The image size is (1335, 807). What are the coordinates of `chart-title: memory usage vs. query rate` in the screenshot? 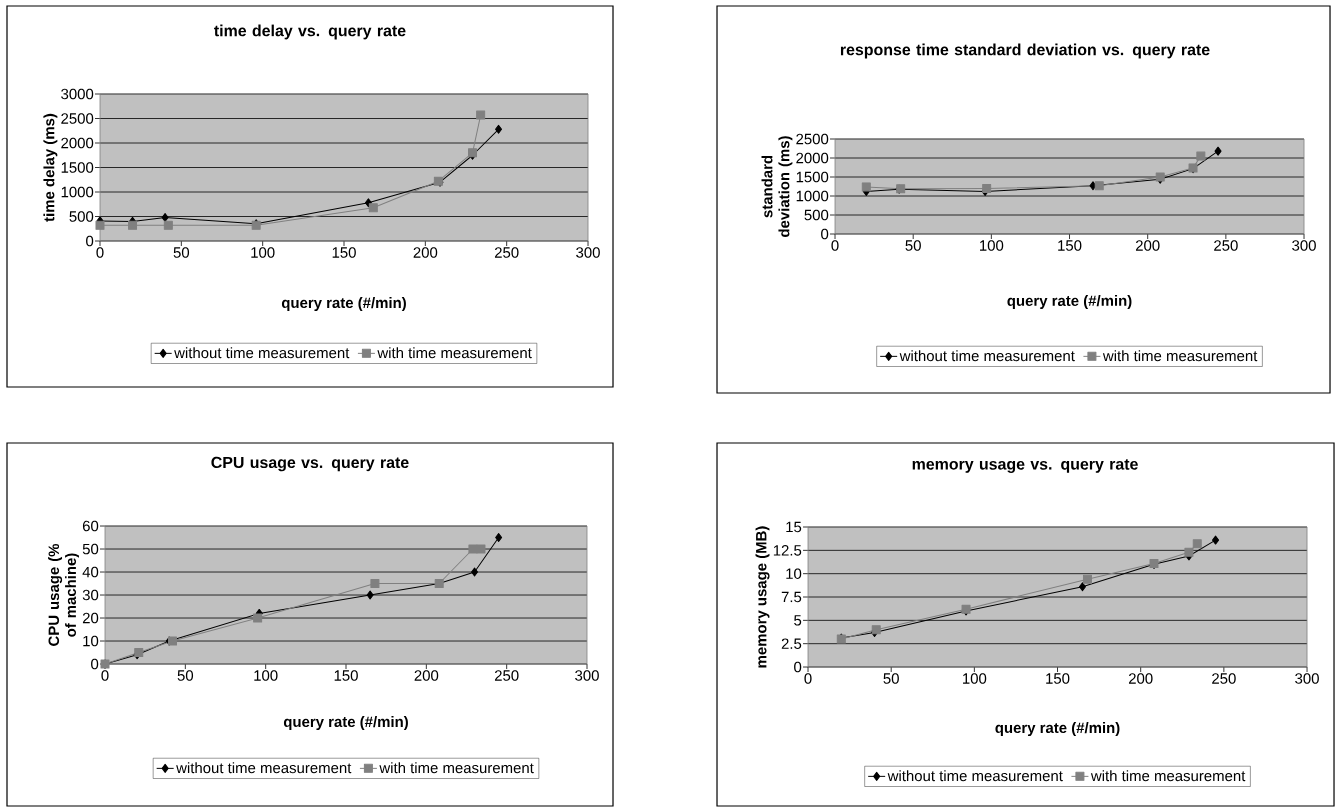 It's located at (1025, 466).